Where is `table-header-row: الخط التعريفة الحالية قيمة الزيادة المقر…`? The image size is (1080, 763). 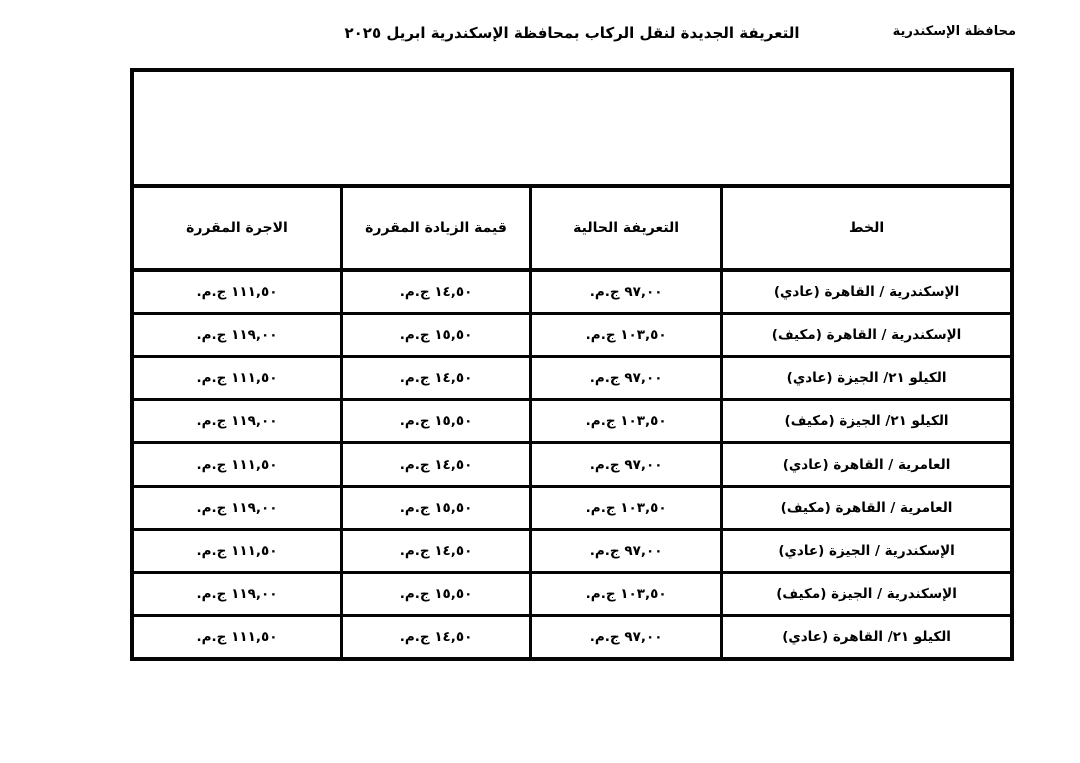
table-header-row: الخط التعريفة الحالية قيمة الزيادة المقر… is located at coordinates (572, 228).